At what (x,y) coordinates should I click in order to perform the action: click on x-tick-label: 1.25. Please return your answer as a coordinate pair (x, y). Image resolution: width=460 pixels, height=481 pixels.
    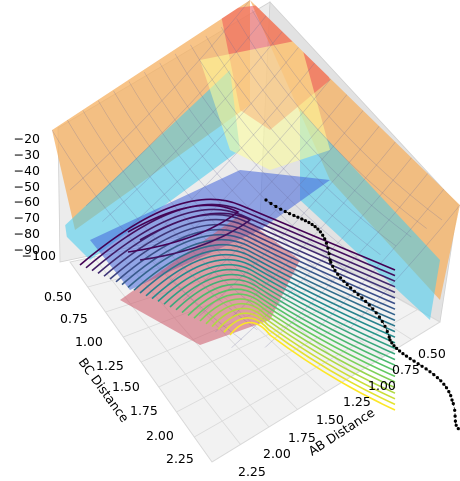
    Looking at the image, I should click on (357, 401).